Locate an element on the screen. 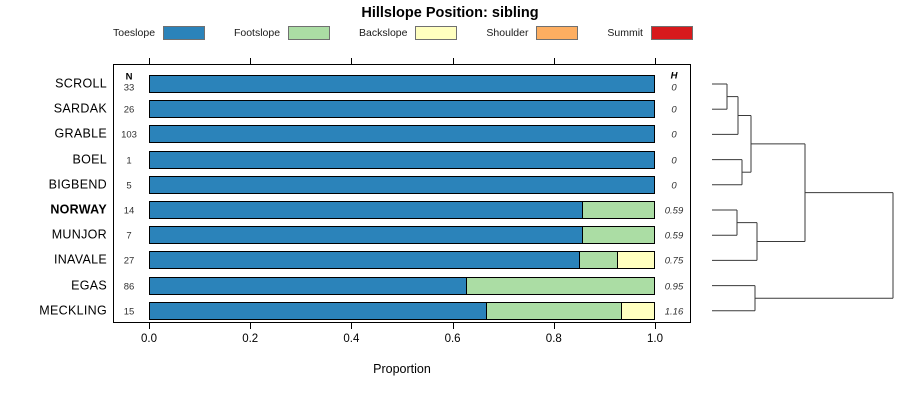 The height and width of the screenshot is (400, 900). axis-tick-label: 0.2 is located at coordinates (250, 339).